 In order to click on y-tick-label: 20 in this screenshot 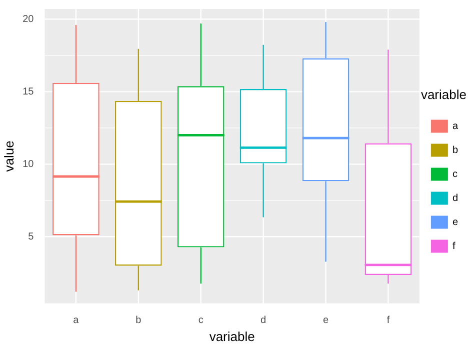, I will do `click(28, 19)`.